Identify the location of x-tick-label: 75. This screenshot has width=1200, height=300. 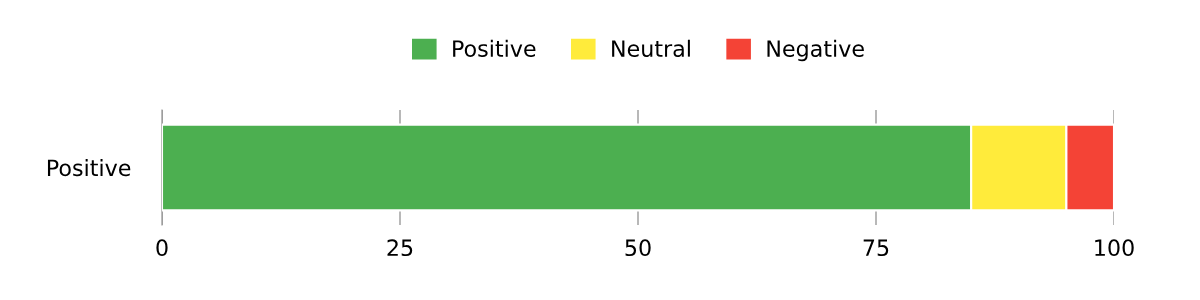
(876, 248).